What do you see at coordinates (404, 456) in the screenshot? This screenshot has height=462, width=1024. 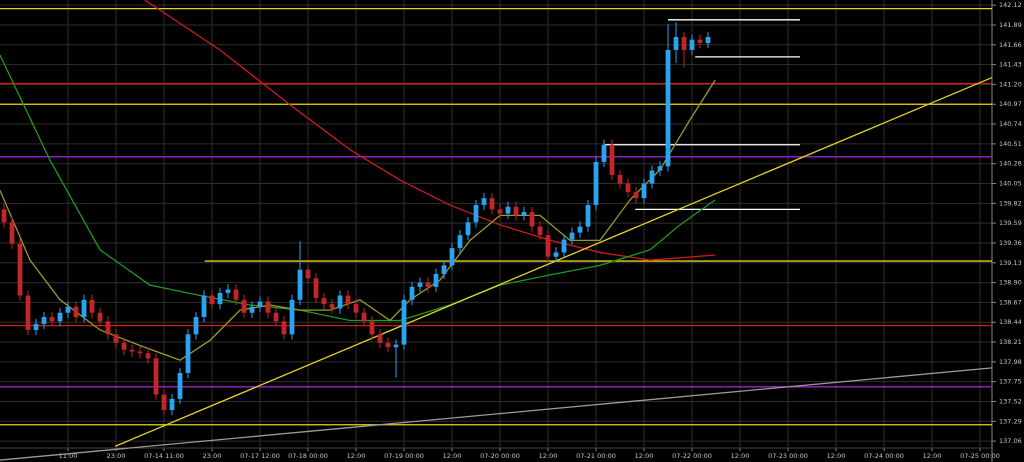 I see `x-tick-label: 07-19 00:00` at bounding box center [404, 456].